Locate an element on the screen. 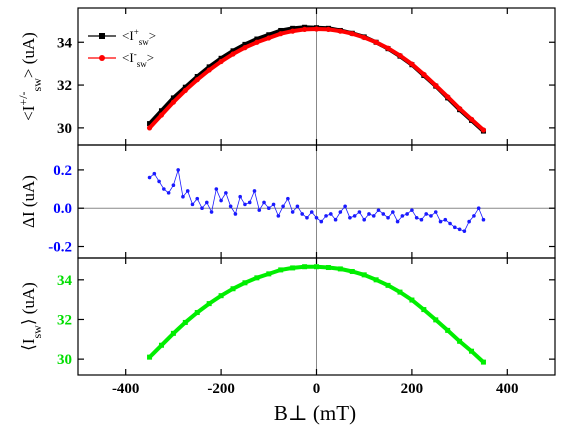  y-tick-label: 30 is located at coordinates (64, 360).